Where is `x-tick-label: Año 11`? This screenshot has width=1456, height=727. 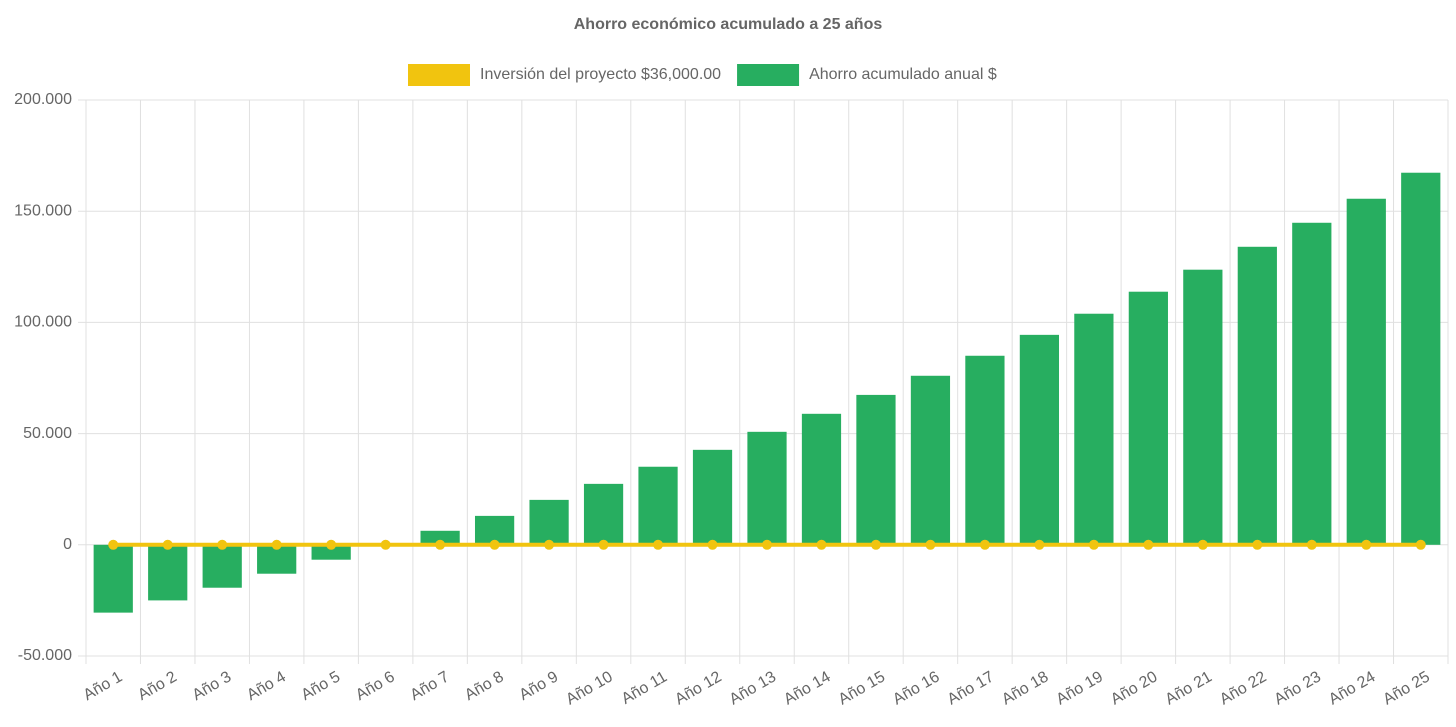
x-tick-label: Año 11 is located at coordinates (644, 688).